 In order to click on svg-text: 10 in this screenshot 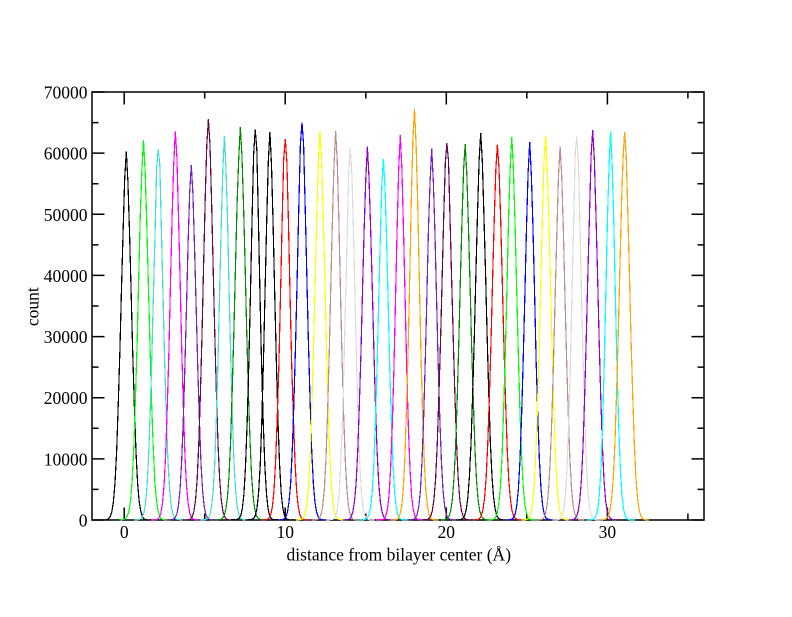, I will do `click(285, 532)`.